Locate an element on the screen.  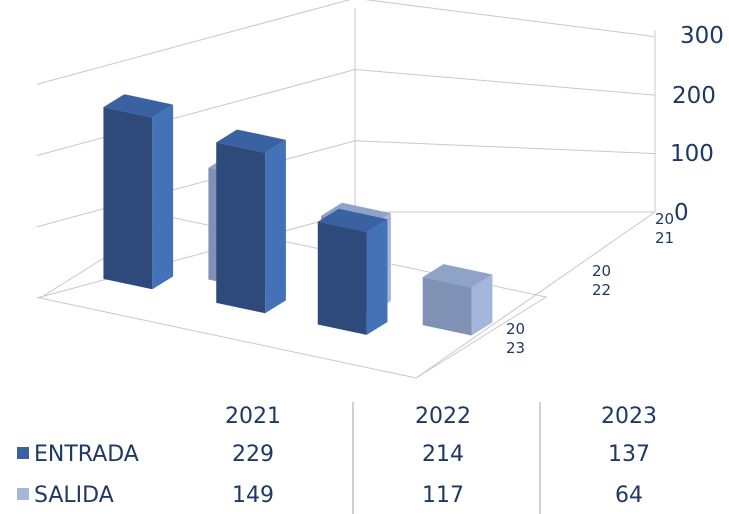
table-value: 214 is located at coordinates (443, 454).